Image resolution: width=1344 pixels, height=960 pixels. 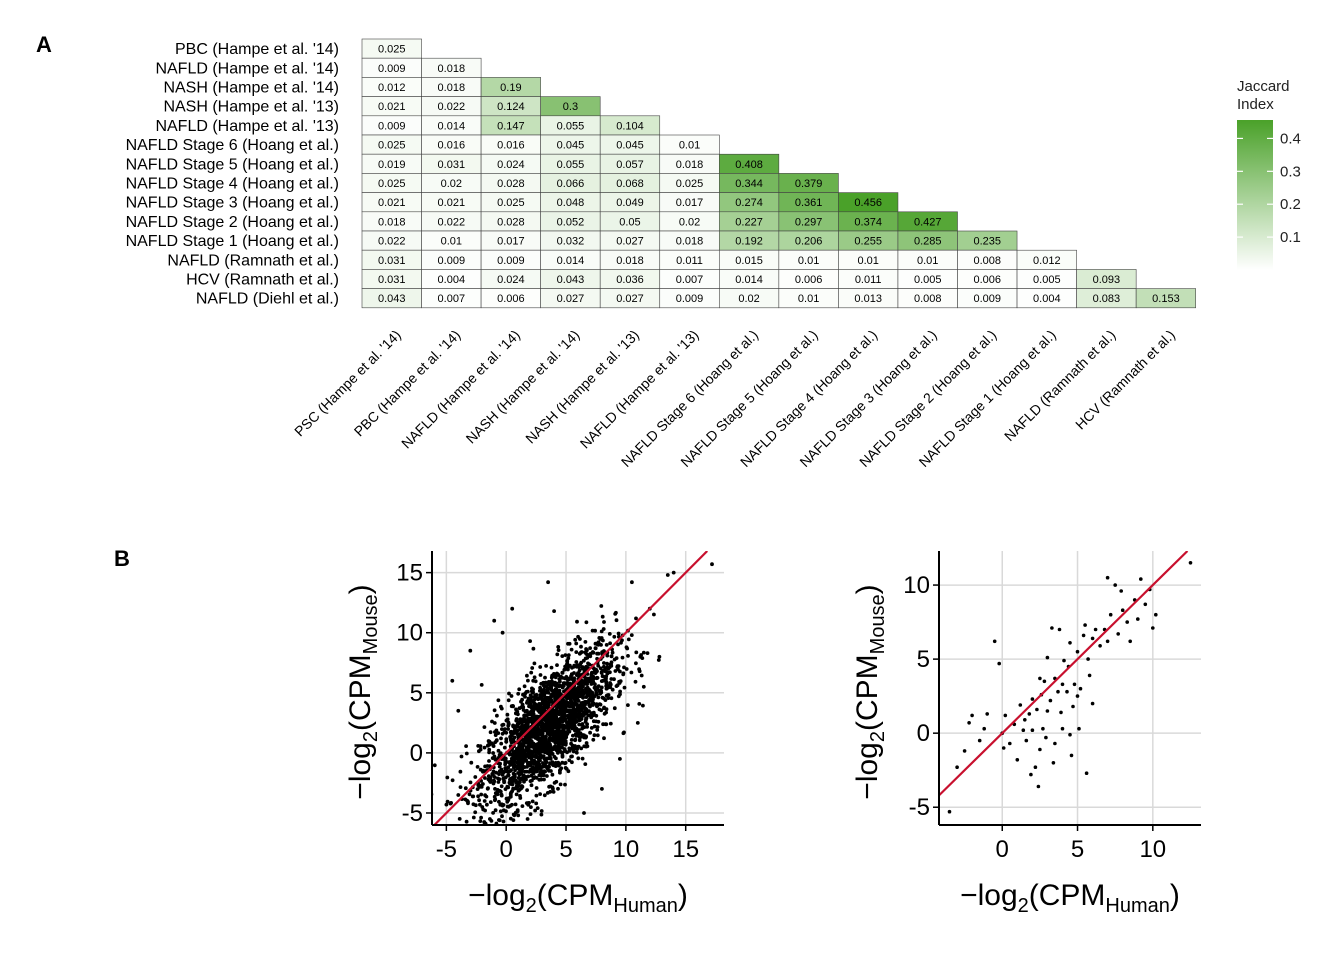 I want to click on y-tick-label: 15, so click(x=409, y=573).